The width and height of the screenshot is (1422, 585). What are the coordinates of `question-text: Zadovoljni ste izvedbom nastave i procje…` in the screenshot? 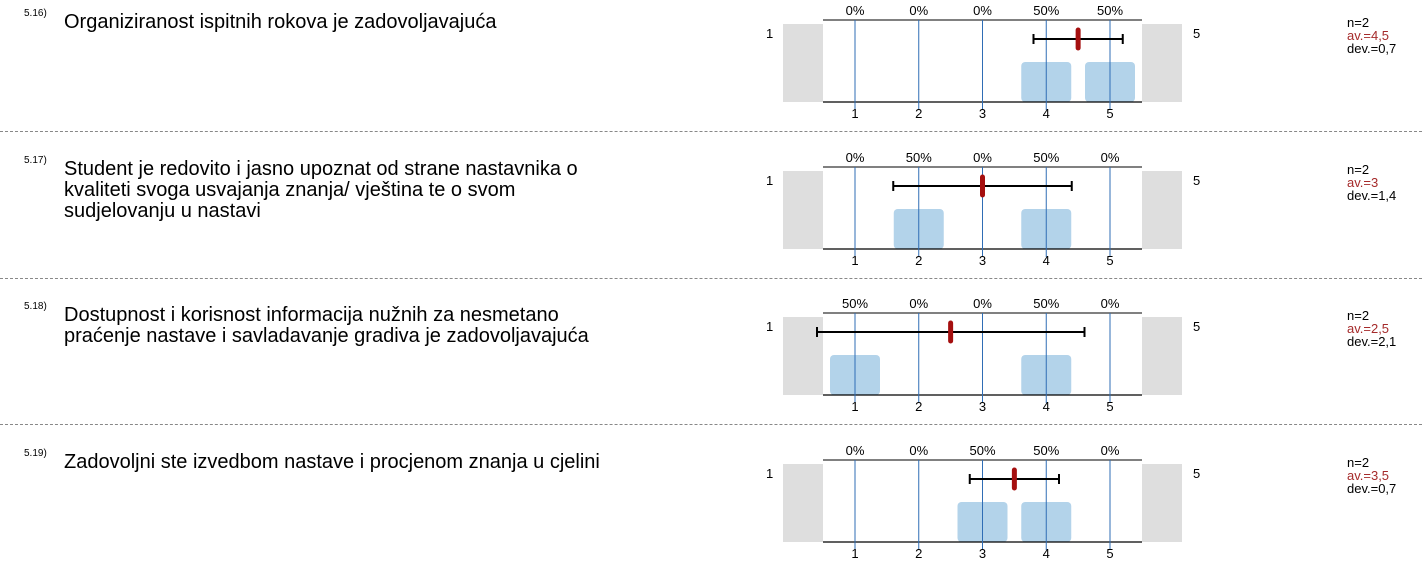 It's located at (332, 462).